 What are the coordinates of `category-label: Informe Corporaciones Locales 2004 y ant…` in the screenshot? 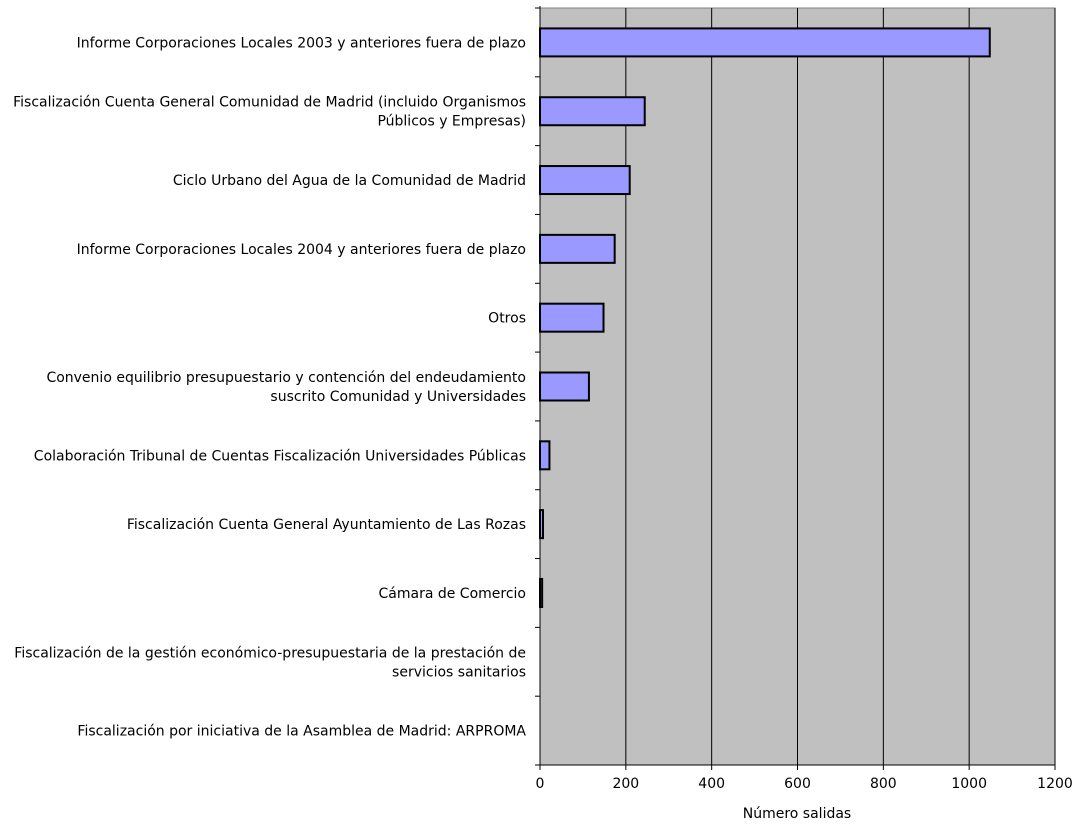 It's located at (301, 250).